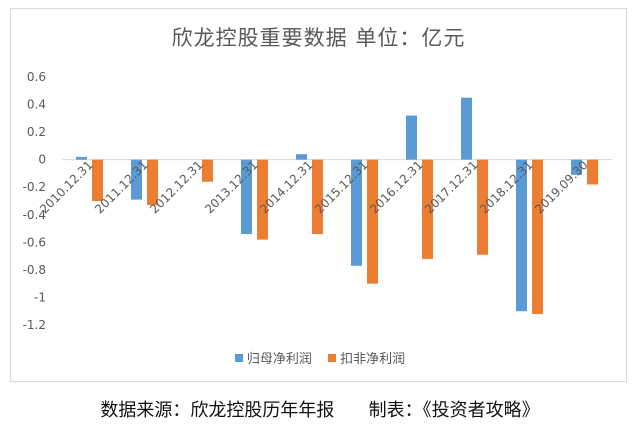  Describe the element at coordinates (36, 105) in the screenshot. I see `y-tick-label: 0.4` at that location.